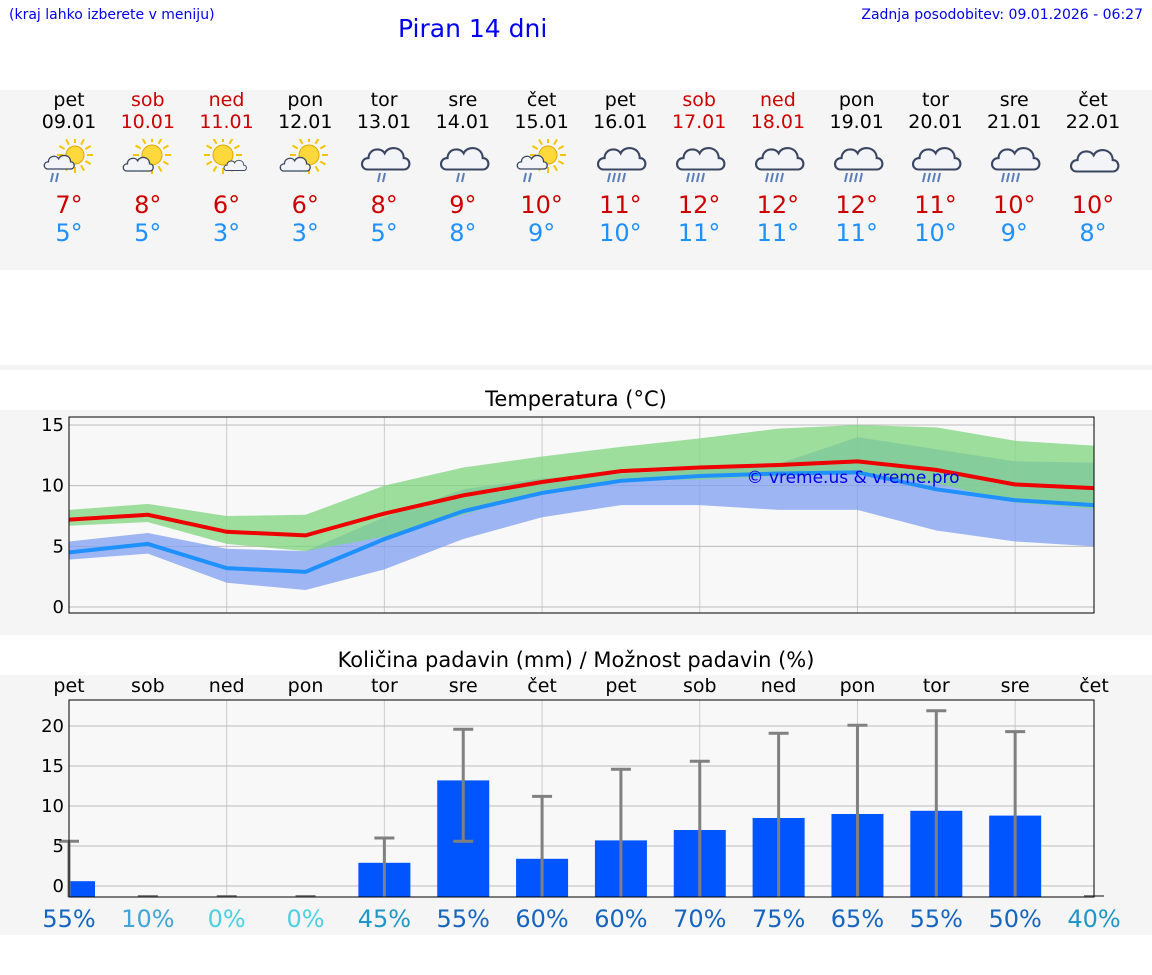  What do you see at coordinates (852, 478) in the screenshot?
I see `watermark: © vreme.us & vreme.pro` at bounding box center [852, 478].